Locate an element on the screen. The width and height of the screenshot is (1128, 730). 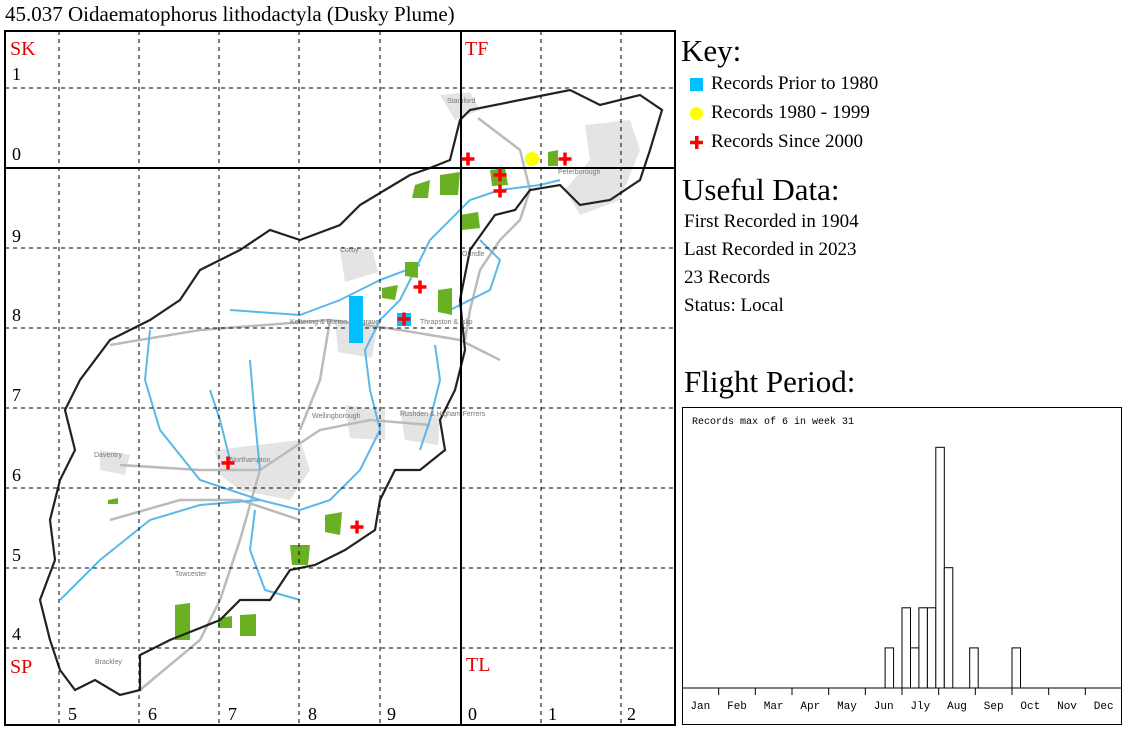
month-label: Jun is located at coordinates (884, 707).